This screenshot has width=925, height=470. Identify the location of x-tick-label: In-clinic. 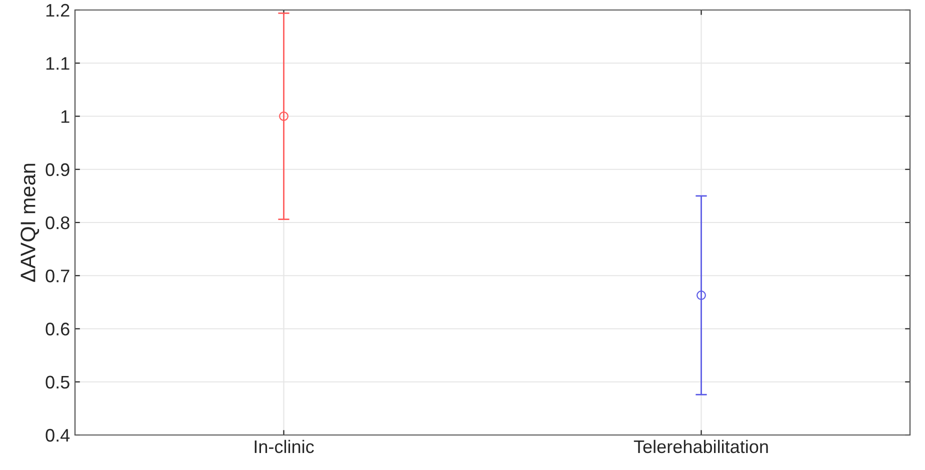
(284, 447).